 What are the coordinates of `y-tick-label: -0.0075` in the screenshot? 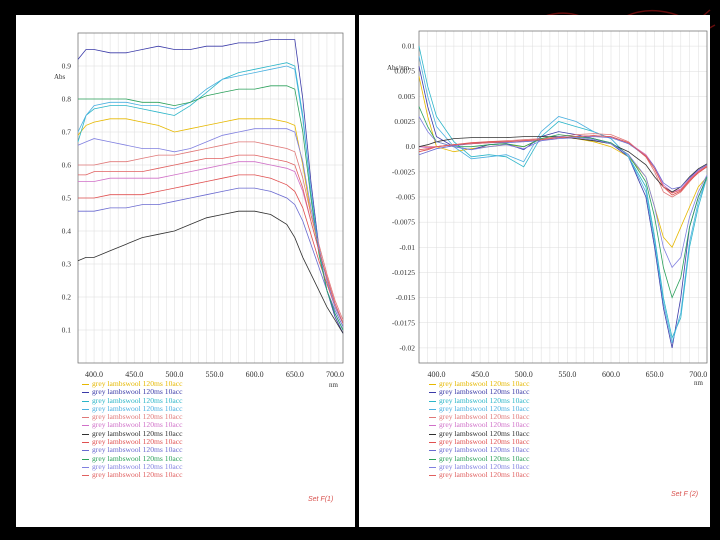 It's located at (403, 222).